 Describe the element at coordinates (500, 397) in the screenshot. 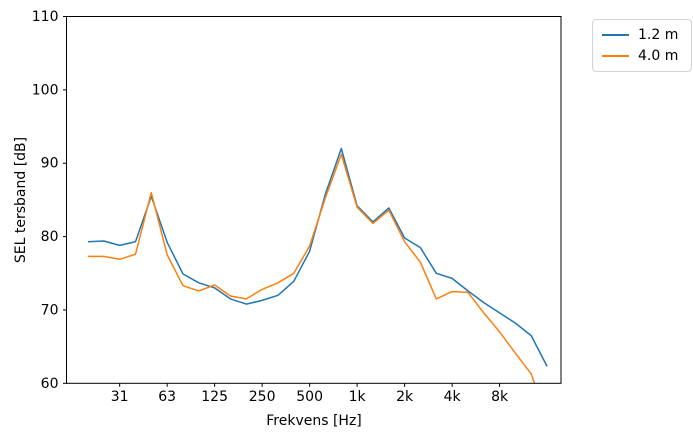

I see `x-tick-label: 8k` at that location.